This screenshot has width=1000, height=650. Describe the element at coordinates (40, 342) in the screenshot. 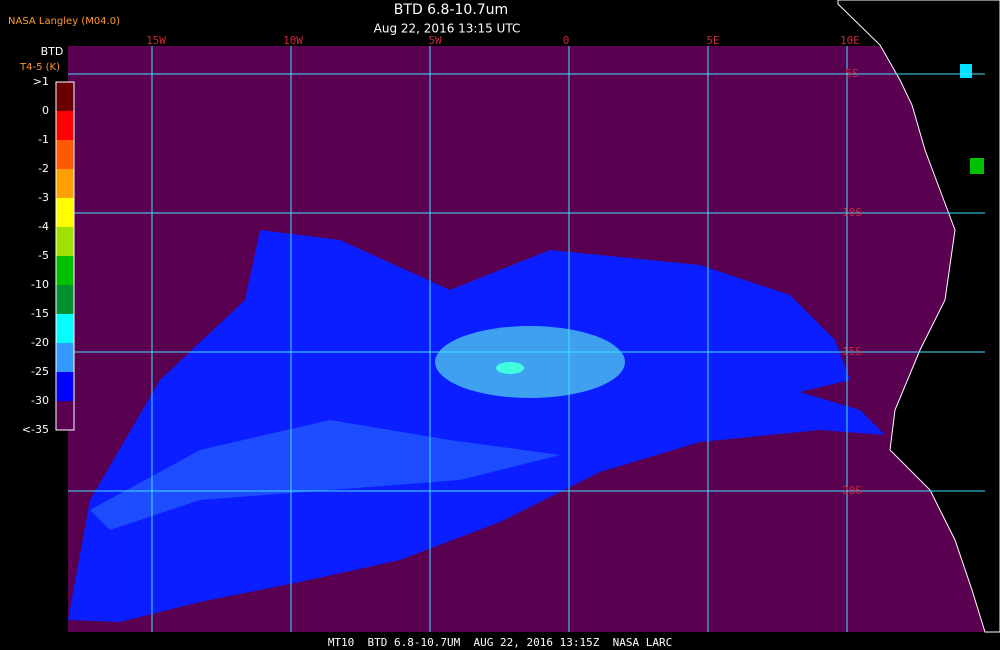

I see `colorbar-label: -20` at that location.